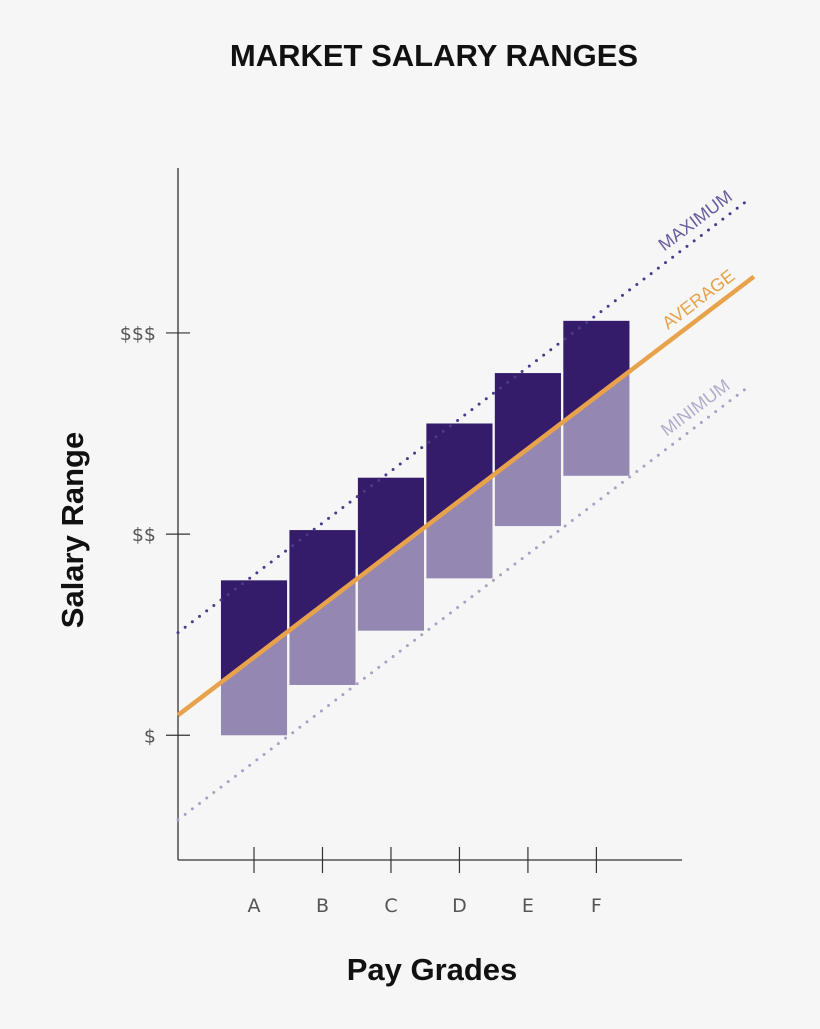 Image resolution: width=820 pixels, height=1029 pixels. What do you see at coordinates (254, 631) in the screenshot?
I see `range-bar-a-upper` at bounding box center [254, 631].